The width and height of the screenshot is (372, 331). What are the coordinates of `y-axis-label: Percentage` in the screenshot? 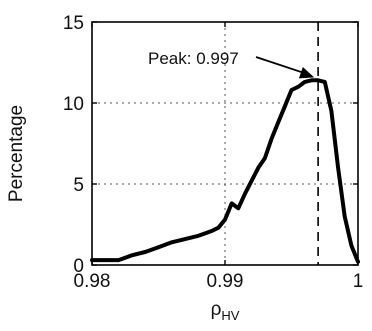 It's located at (16, 153).